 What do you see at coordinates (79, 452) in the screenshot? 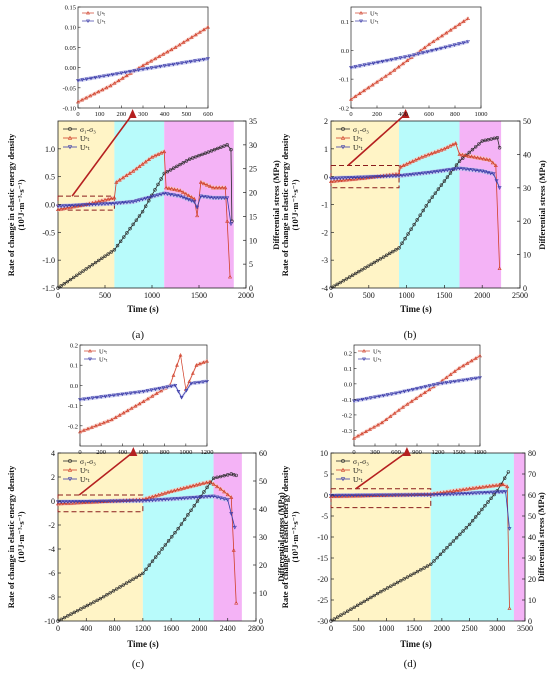
I see `inset-x-tick-label: 0` at bounding box center [79, 452].